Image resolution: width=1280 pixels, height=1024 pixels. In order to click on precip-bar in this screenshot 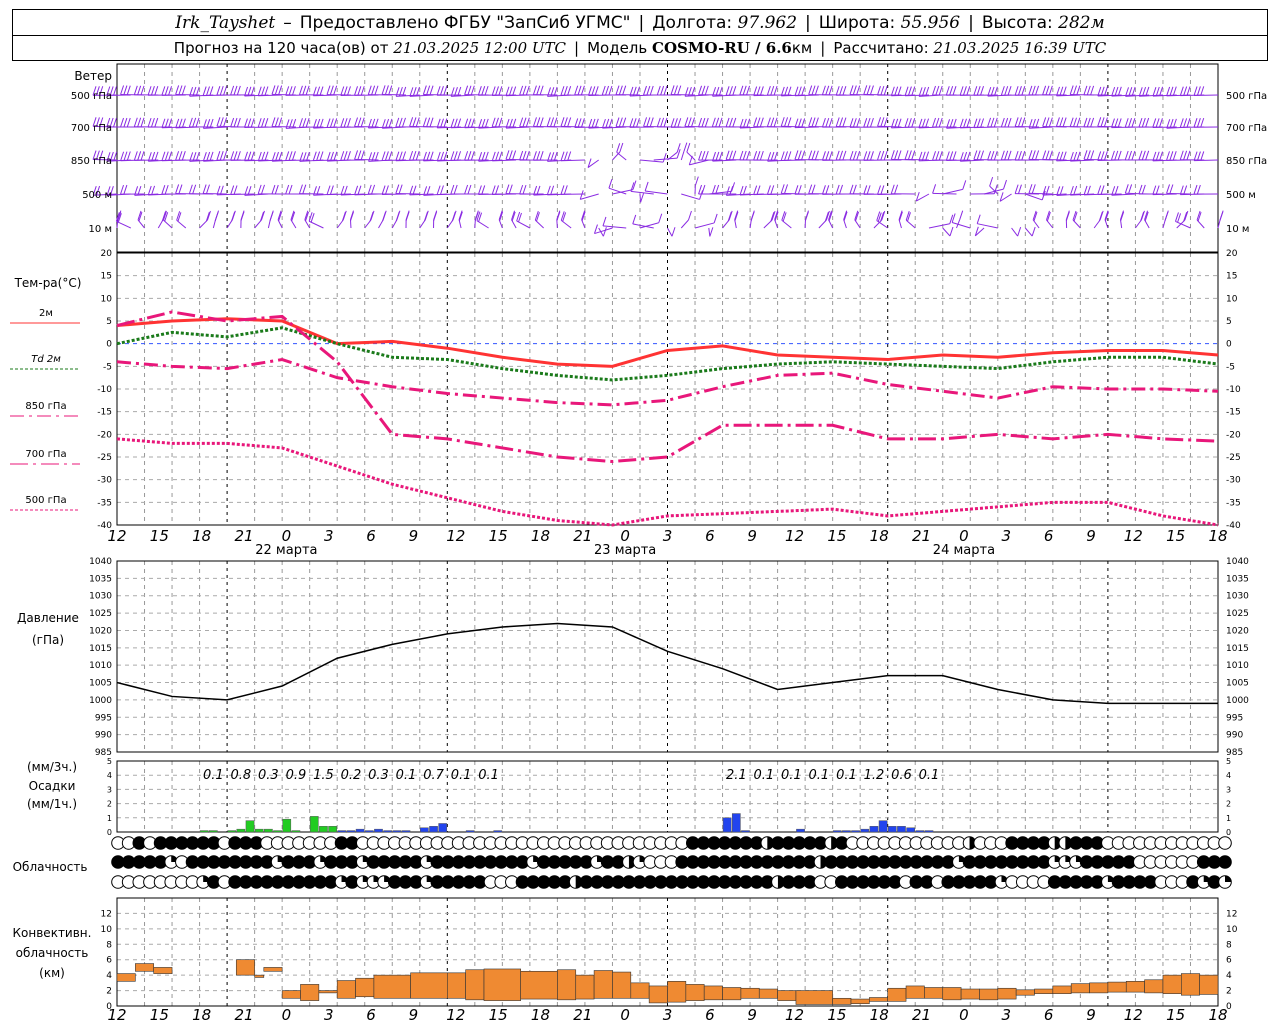, I will do `click(213, 831)`.